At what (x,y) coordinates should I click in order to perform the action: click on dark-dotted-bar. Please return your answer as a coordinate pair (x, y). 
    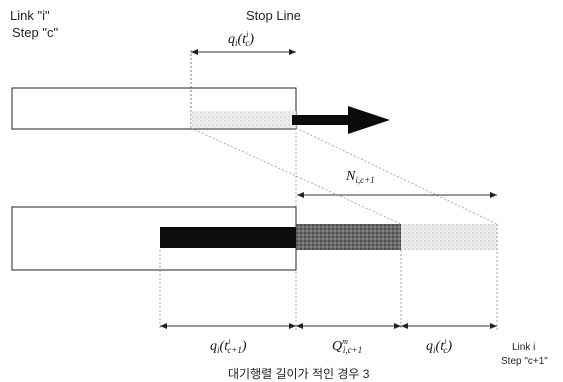
    Looking at the image, I should click on (348, 237).